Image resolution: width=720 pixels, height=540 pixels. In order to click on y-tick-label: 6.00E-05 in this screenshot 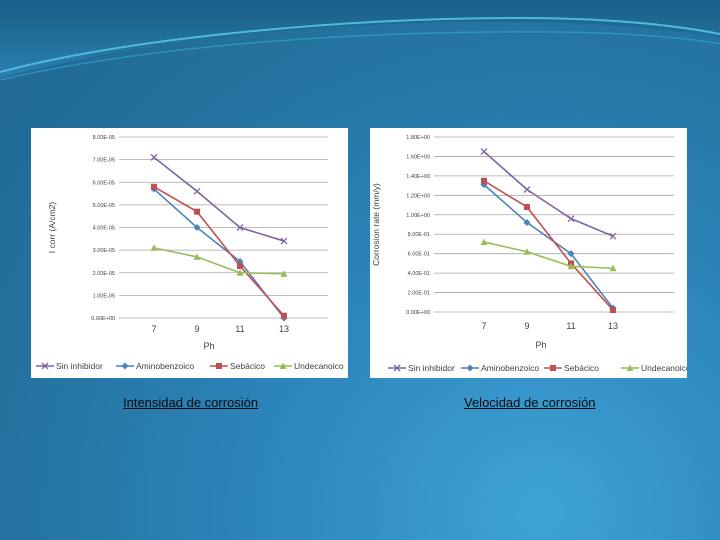, I will do `click(104, 183)`.